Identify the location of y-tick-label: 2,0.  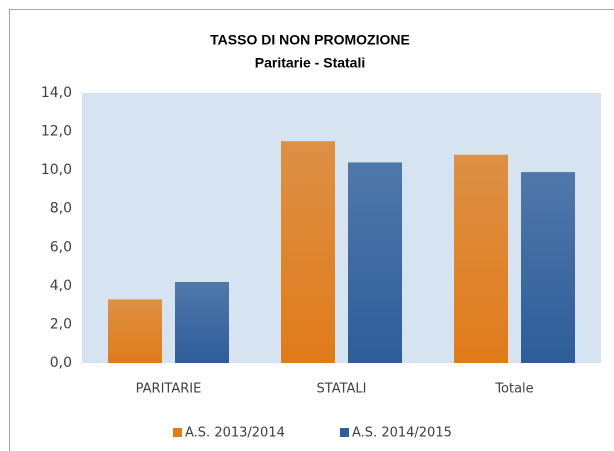
(61, 324).